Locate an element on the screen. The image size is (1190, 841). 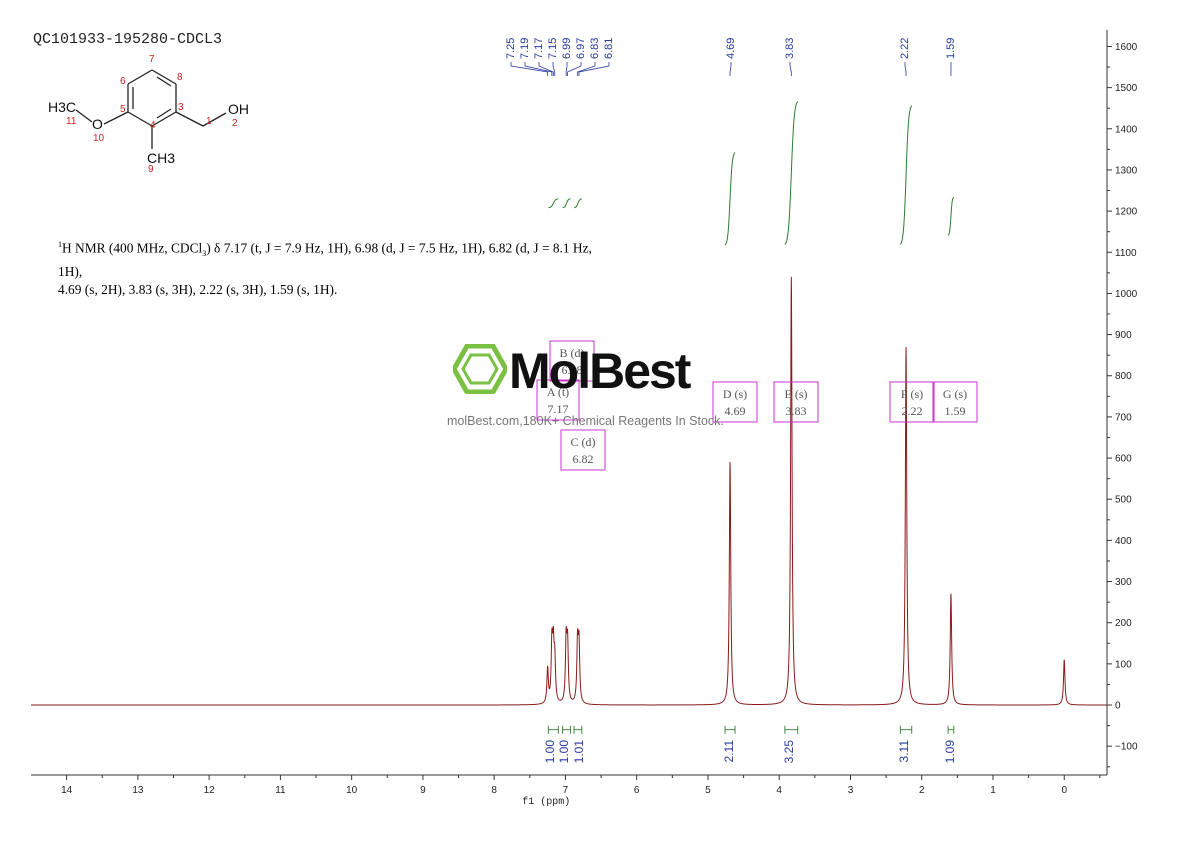
y-tick-label: 1200 is located at coordinates (1126, 212).